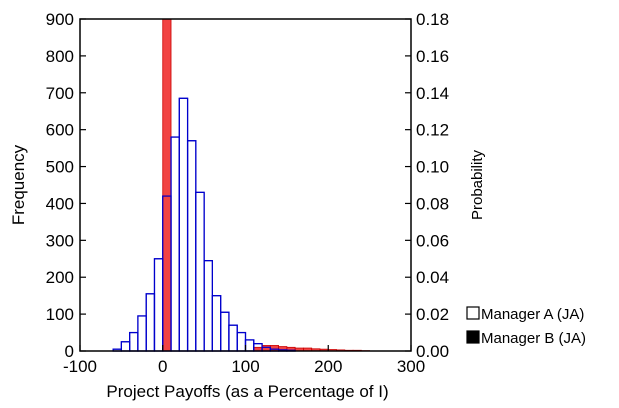 The image size is (619, 408). Describe the element at coordinates (432, 203) in the screenshot. I see `y-right-tick-label: 0.08` at that location.